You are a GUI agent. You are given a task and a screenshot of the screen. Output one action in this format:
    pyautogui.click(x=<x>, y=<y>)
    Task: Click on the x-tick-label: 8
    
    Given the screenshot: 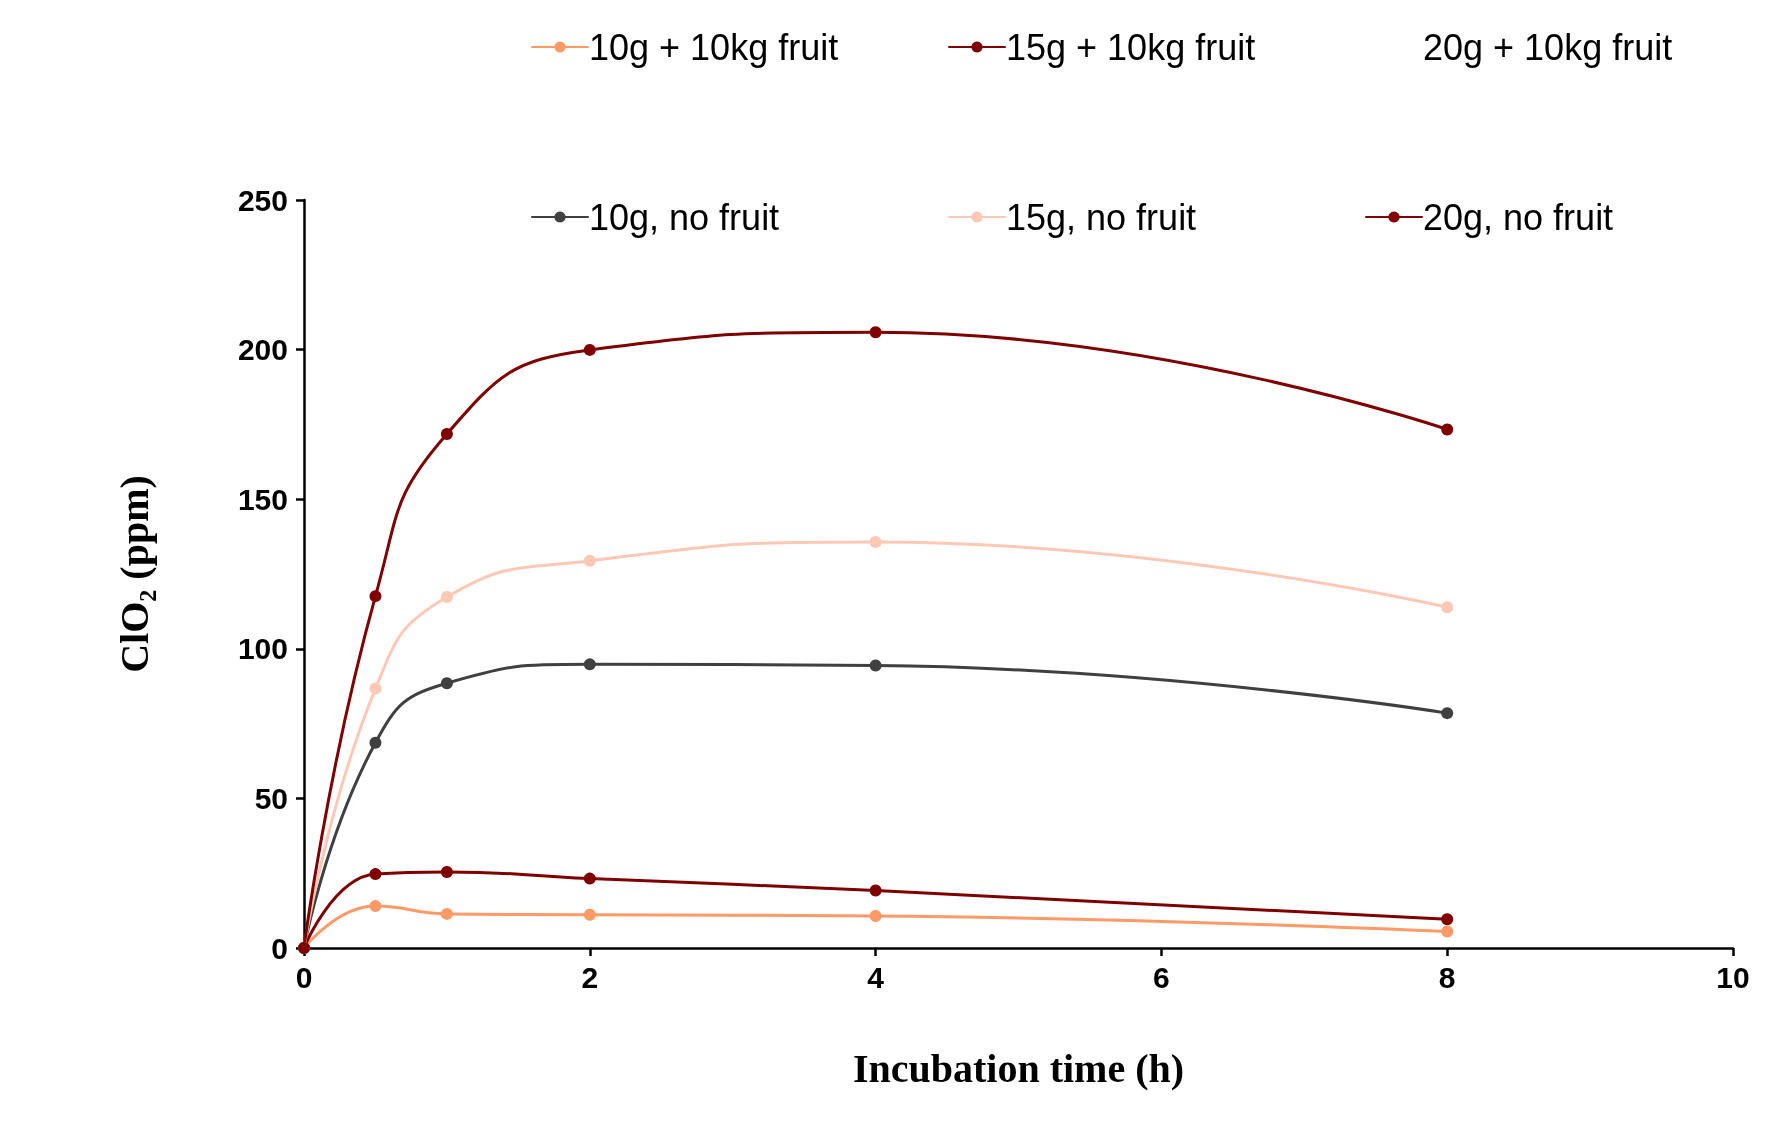 What is the action you would take?
    pyautogui.click(x=1447, y=977)
    